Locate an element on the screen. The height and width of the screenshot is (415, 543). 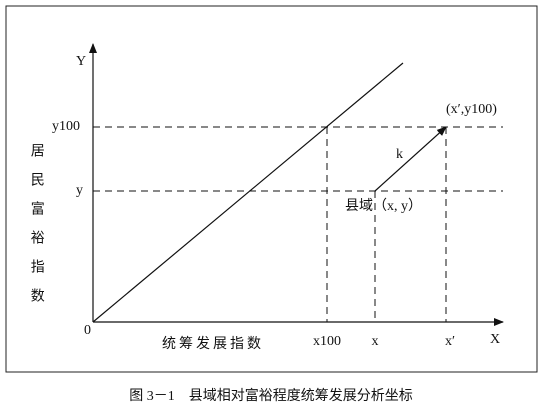
arrow is located at coordinates (410, 159).